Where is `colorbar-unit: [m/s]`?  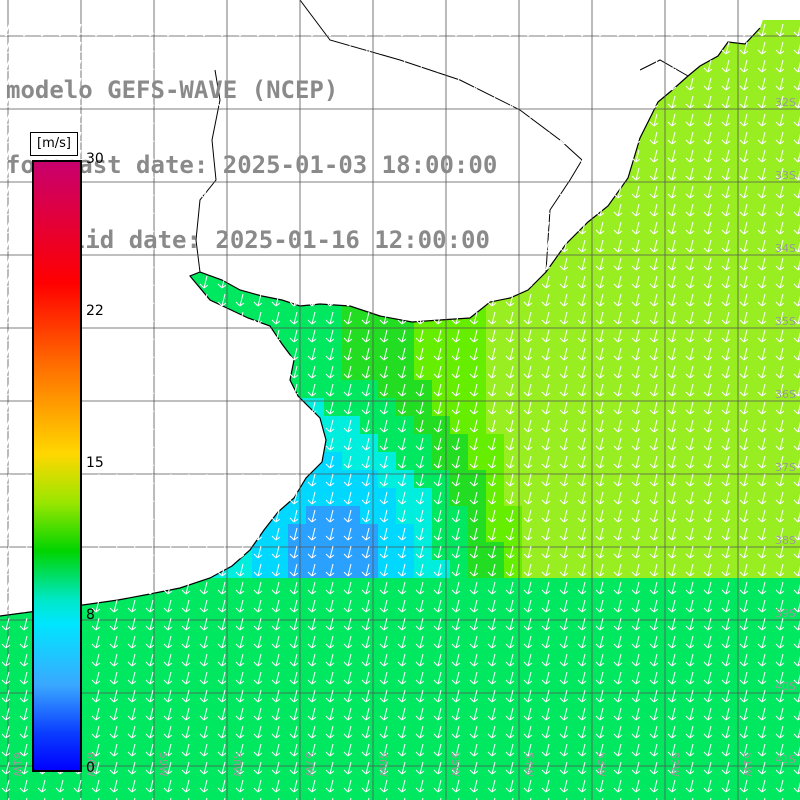 colorbar-unit: [m/s] is located at coordinates (54, 144).